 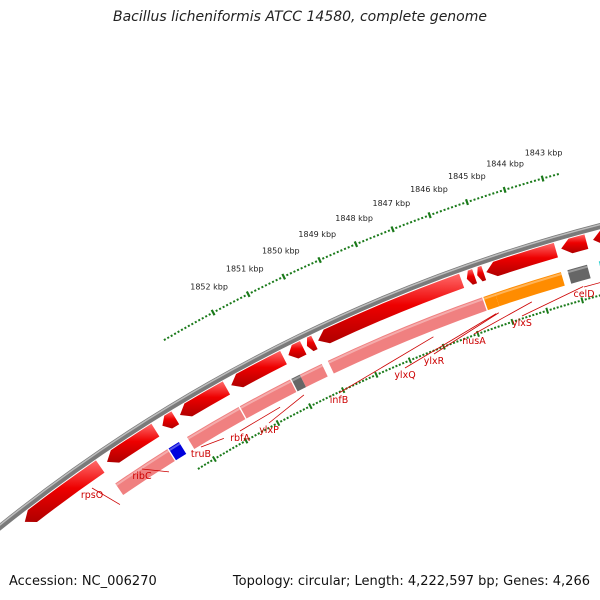 What do you see at coordinates (201, 454) in the screenshot?
I see `gene-label: truB` at bounding box center [201, 454].